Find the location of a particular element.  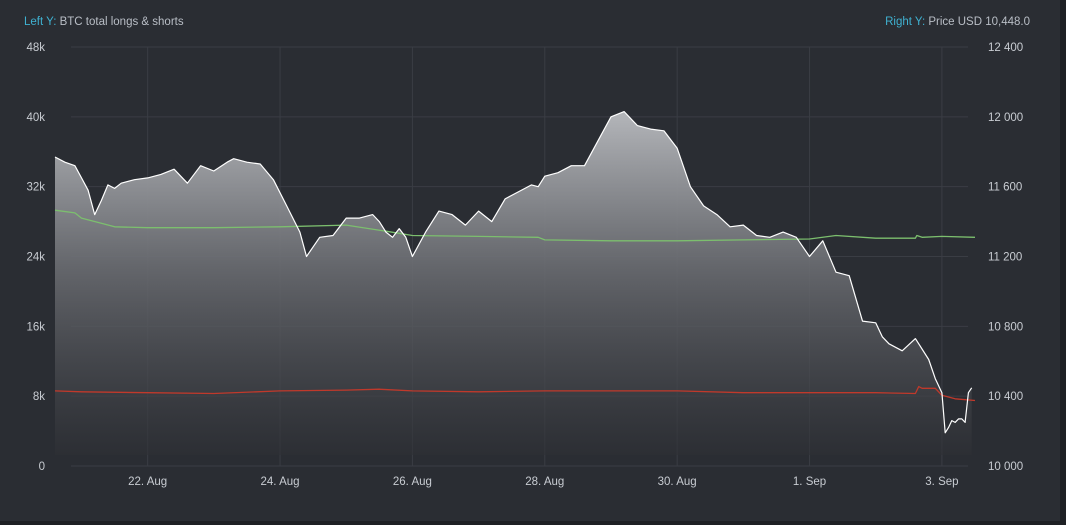

right-y-tick-label: 10 400 is located at coordinates (1005, 397).